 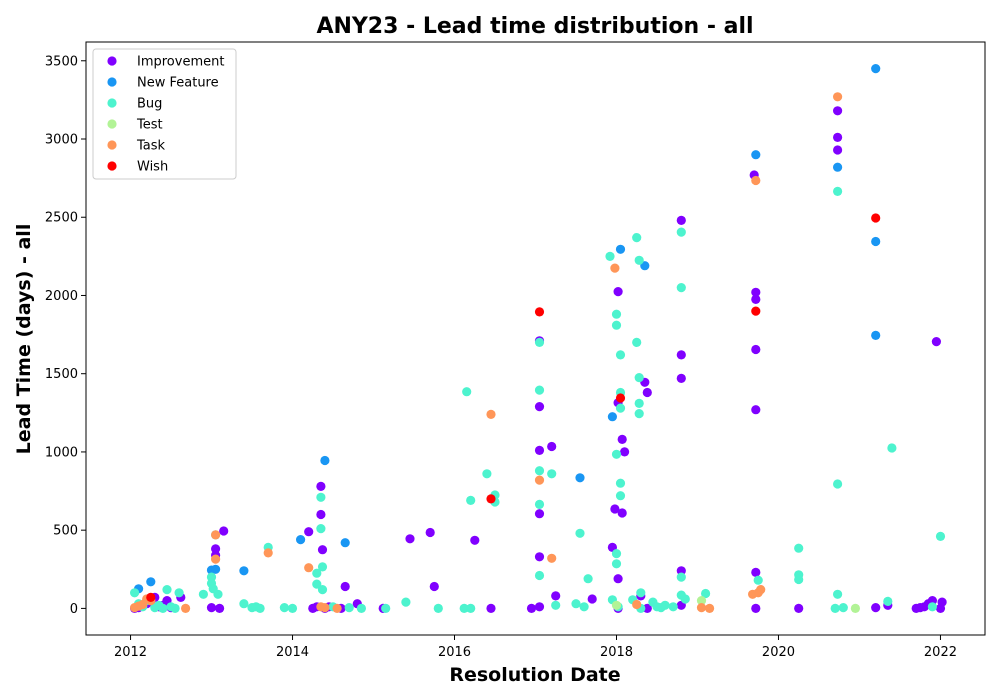 What do you see at coordinates (454, 652) in the screenshot?
I see `x-tick-label: 2016` at bounding box center [454, 652].